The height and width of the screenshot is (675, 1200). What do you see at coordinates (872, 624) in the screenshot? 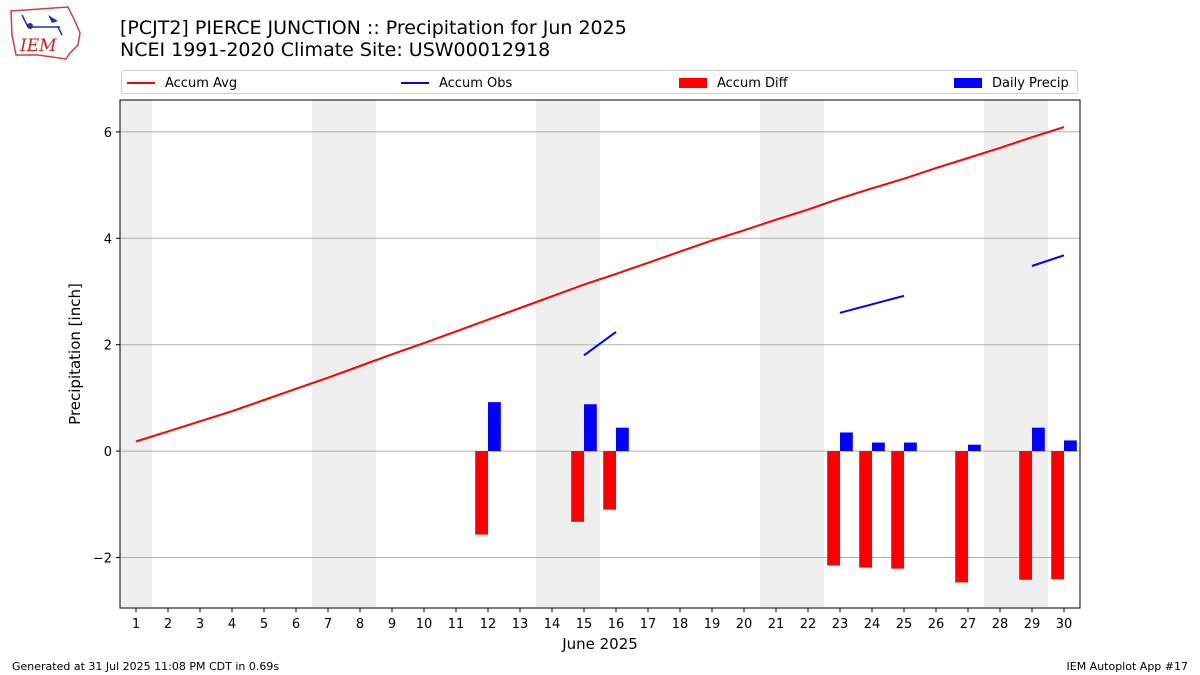
I see `x-tick-label-24: 24` at bounding box center [872, 624].